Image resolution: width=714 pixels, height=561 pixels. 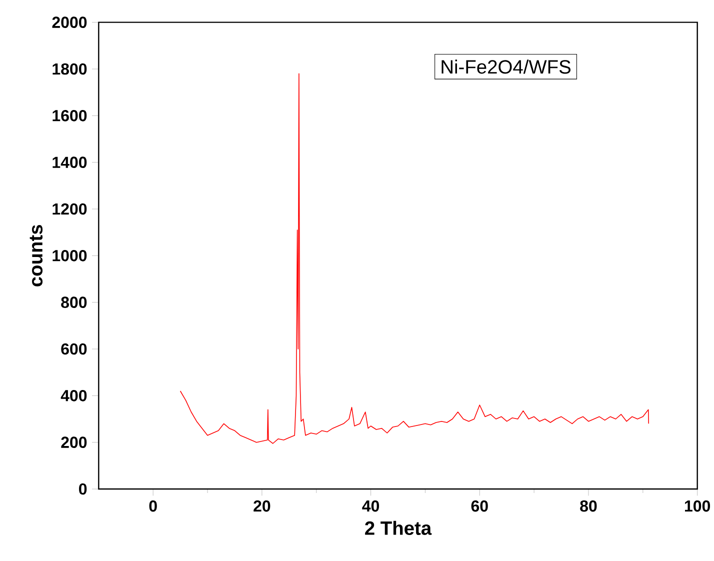 What do you see at coordinates (398, 527) in the screenshot?
I see `x-axis-title: 2 Theta` at bounding box center [398, 527].